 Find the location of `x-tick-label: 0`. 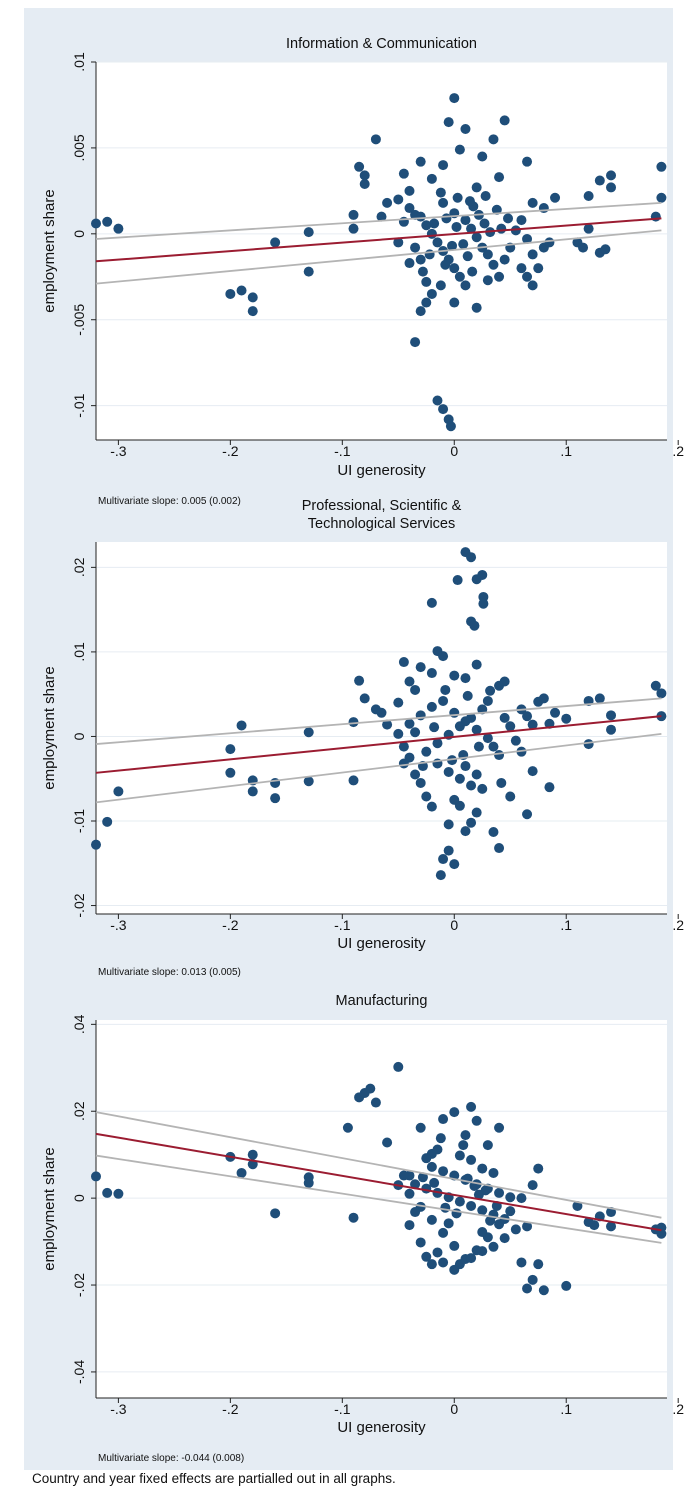

x-tick-label: 0 is located at coordinates (454, 451).